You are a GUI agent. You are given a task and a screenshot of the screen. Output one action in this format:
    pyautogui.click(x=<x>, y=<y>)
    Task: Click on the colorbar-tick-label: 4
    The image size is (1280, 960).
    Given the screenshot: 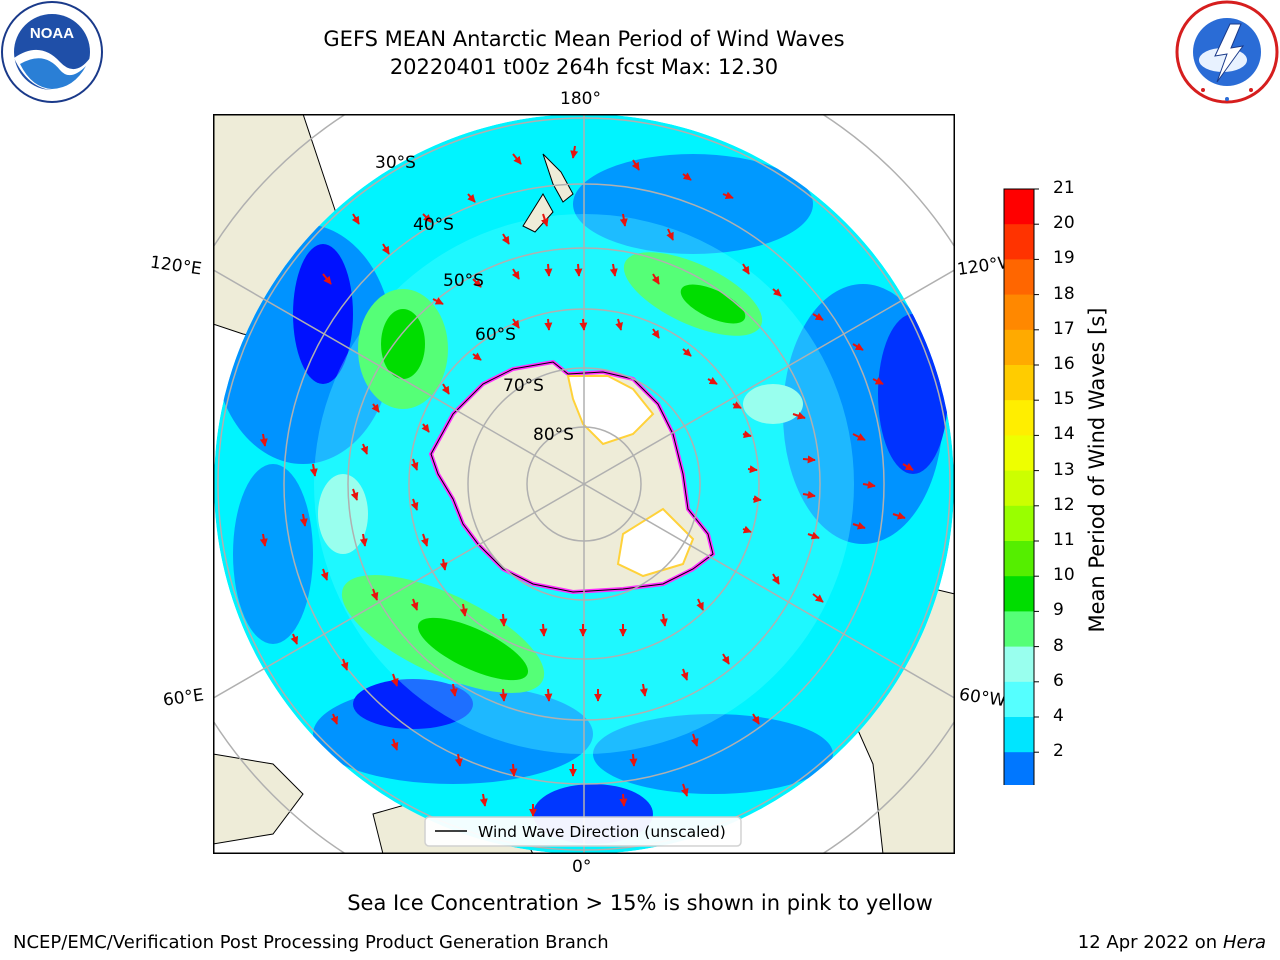 What is the action you would take?
    pyautogui.click(x=1058, y=716)
    